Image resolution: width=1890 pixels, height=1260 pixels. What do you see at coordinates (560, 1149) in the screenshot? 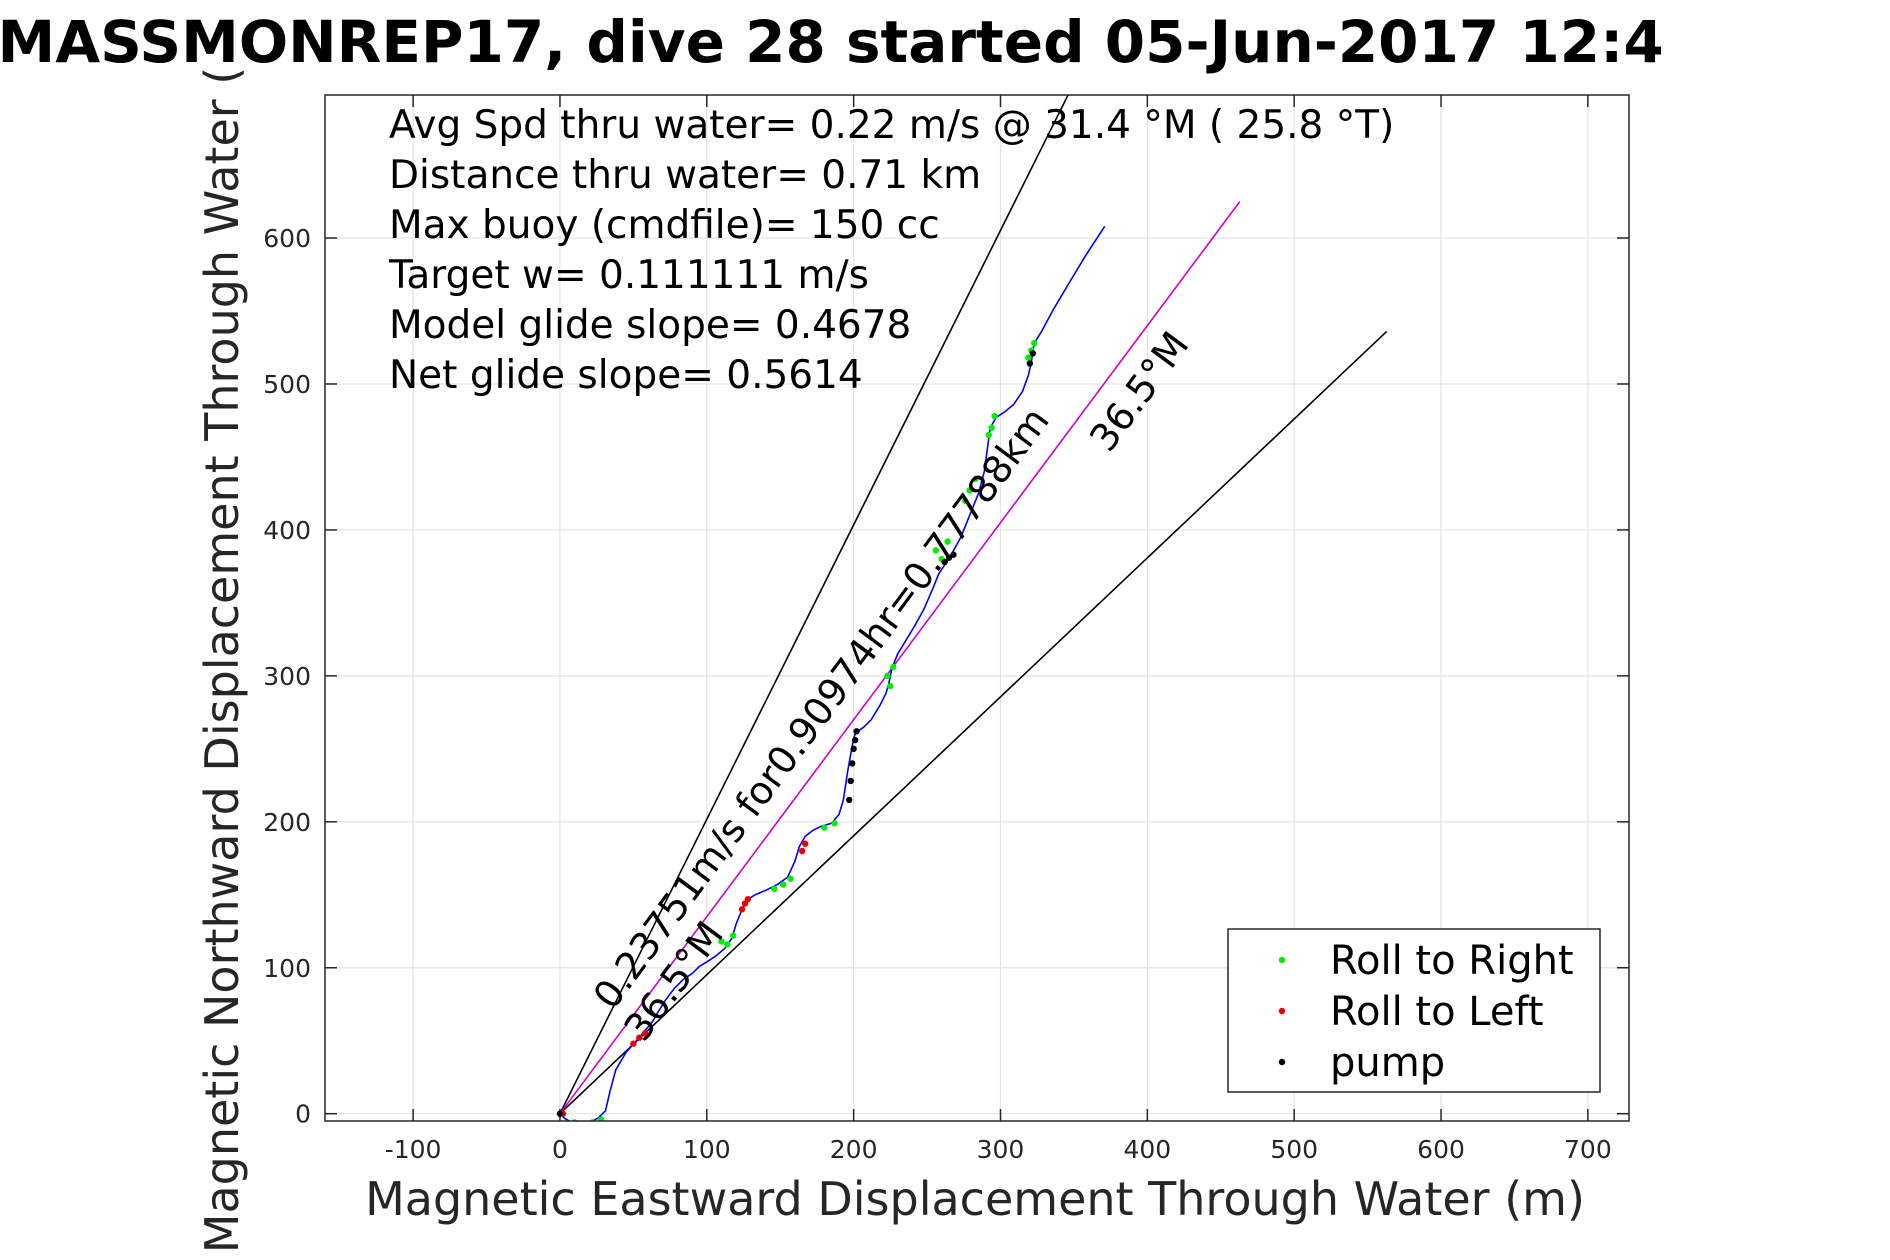
I see `x-tick-label: 0` at bounding box center [560, 1149].